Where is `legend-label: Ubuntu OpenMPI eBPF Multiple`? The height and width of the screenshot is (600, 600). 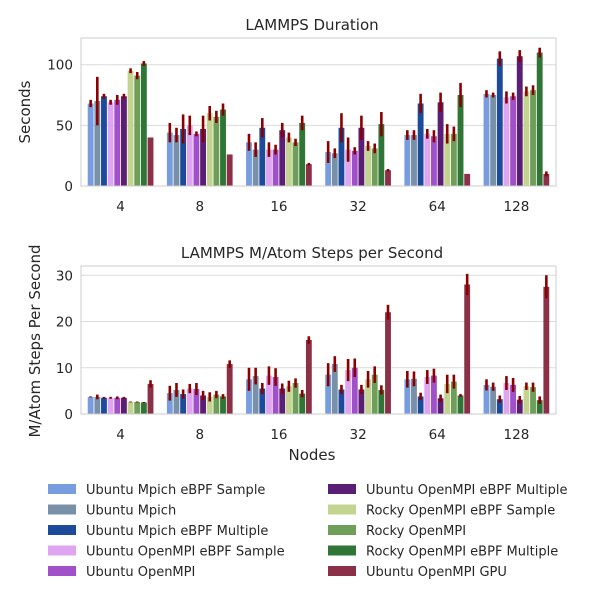 legend-label: Ubuntu OpenMPI eBPF Multiple is located at coordinates (466, 490).